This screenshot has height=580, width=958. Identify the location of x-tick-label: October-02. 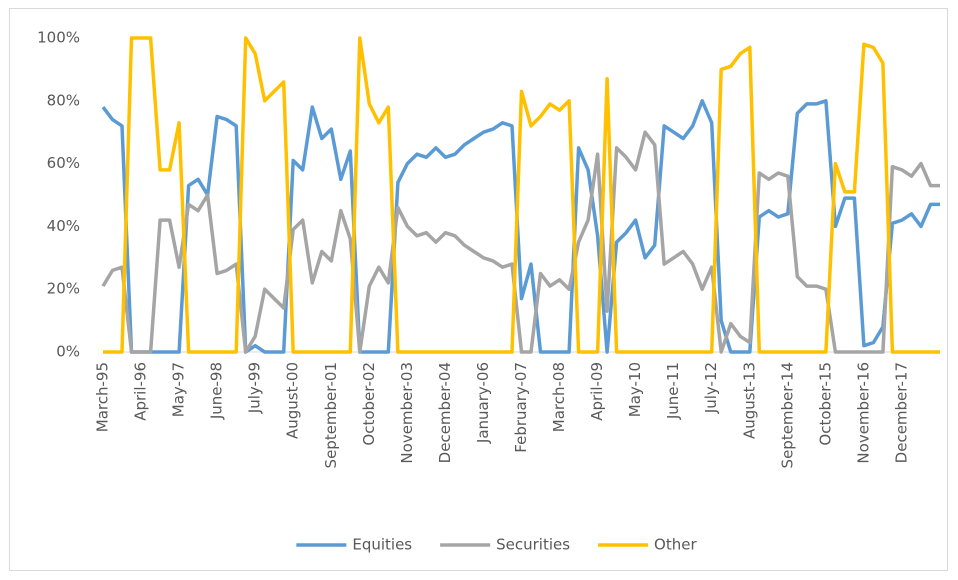
(369, 404).